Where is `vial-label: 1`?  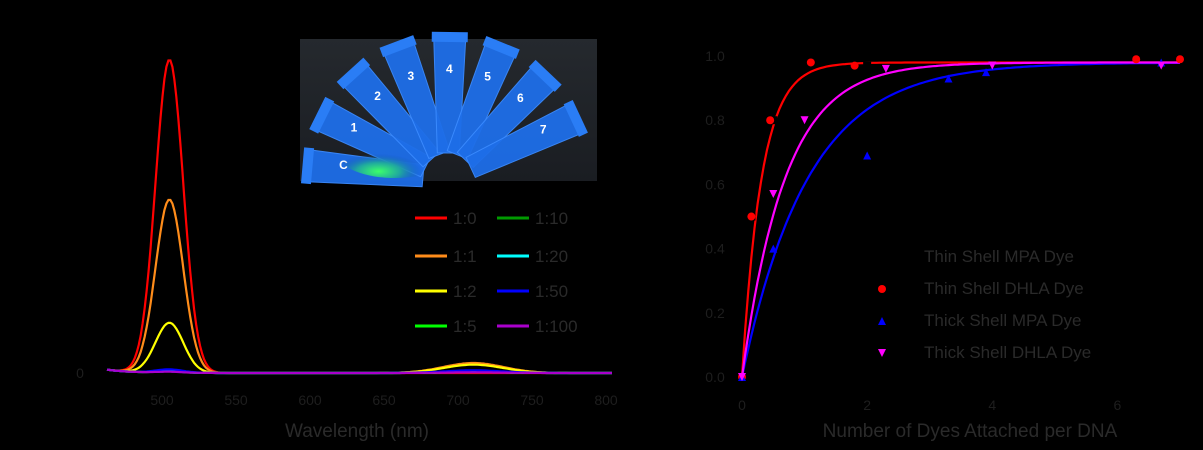
vial-label: 1 is located at coordinates (354, 127).